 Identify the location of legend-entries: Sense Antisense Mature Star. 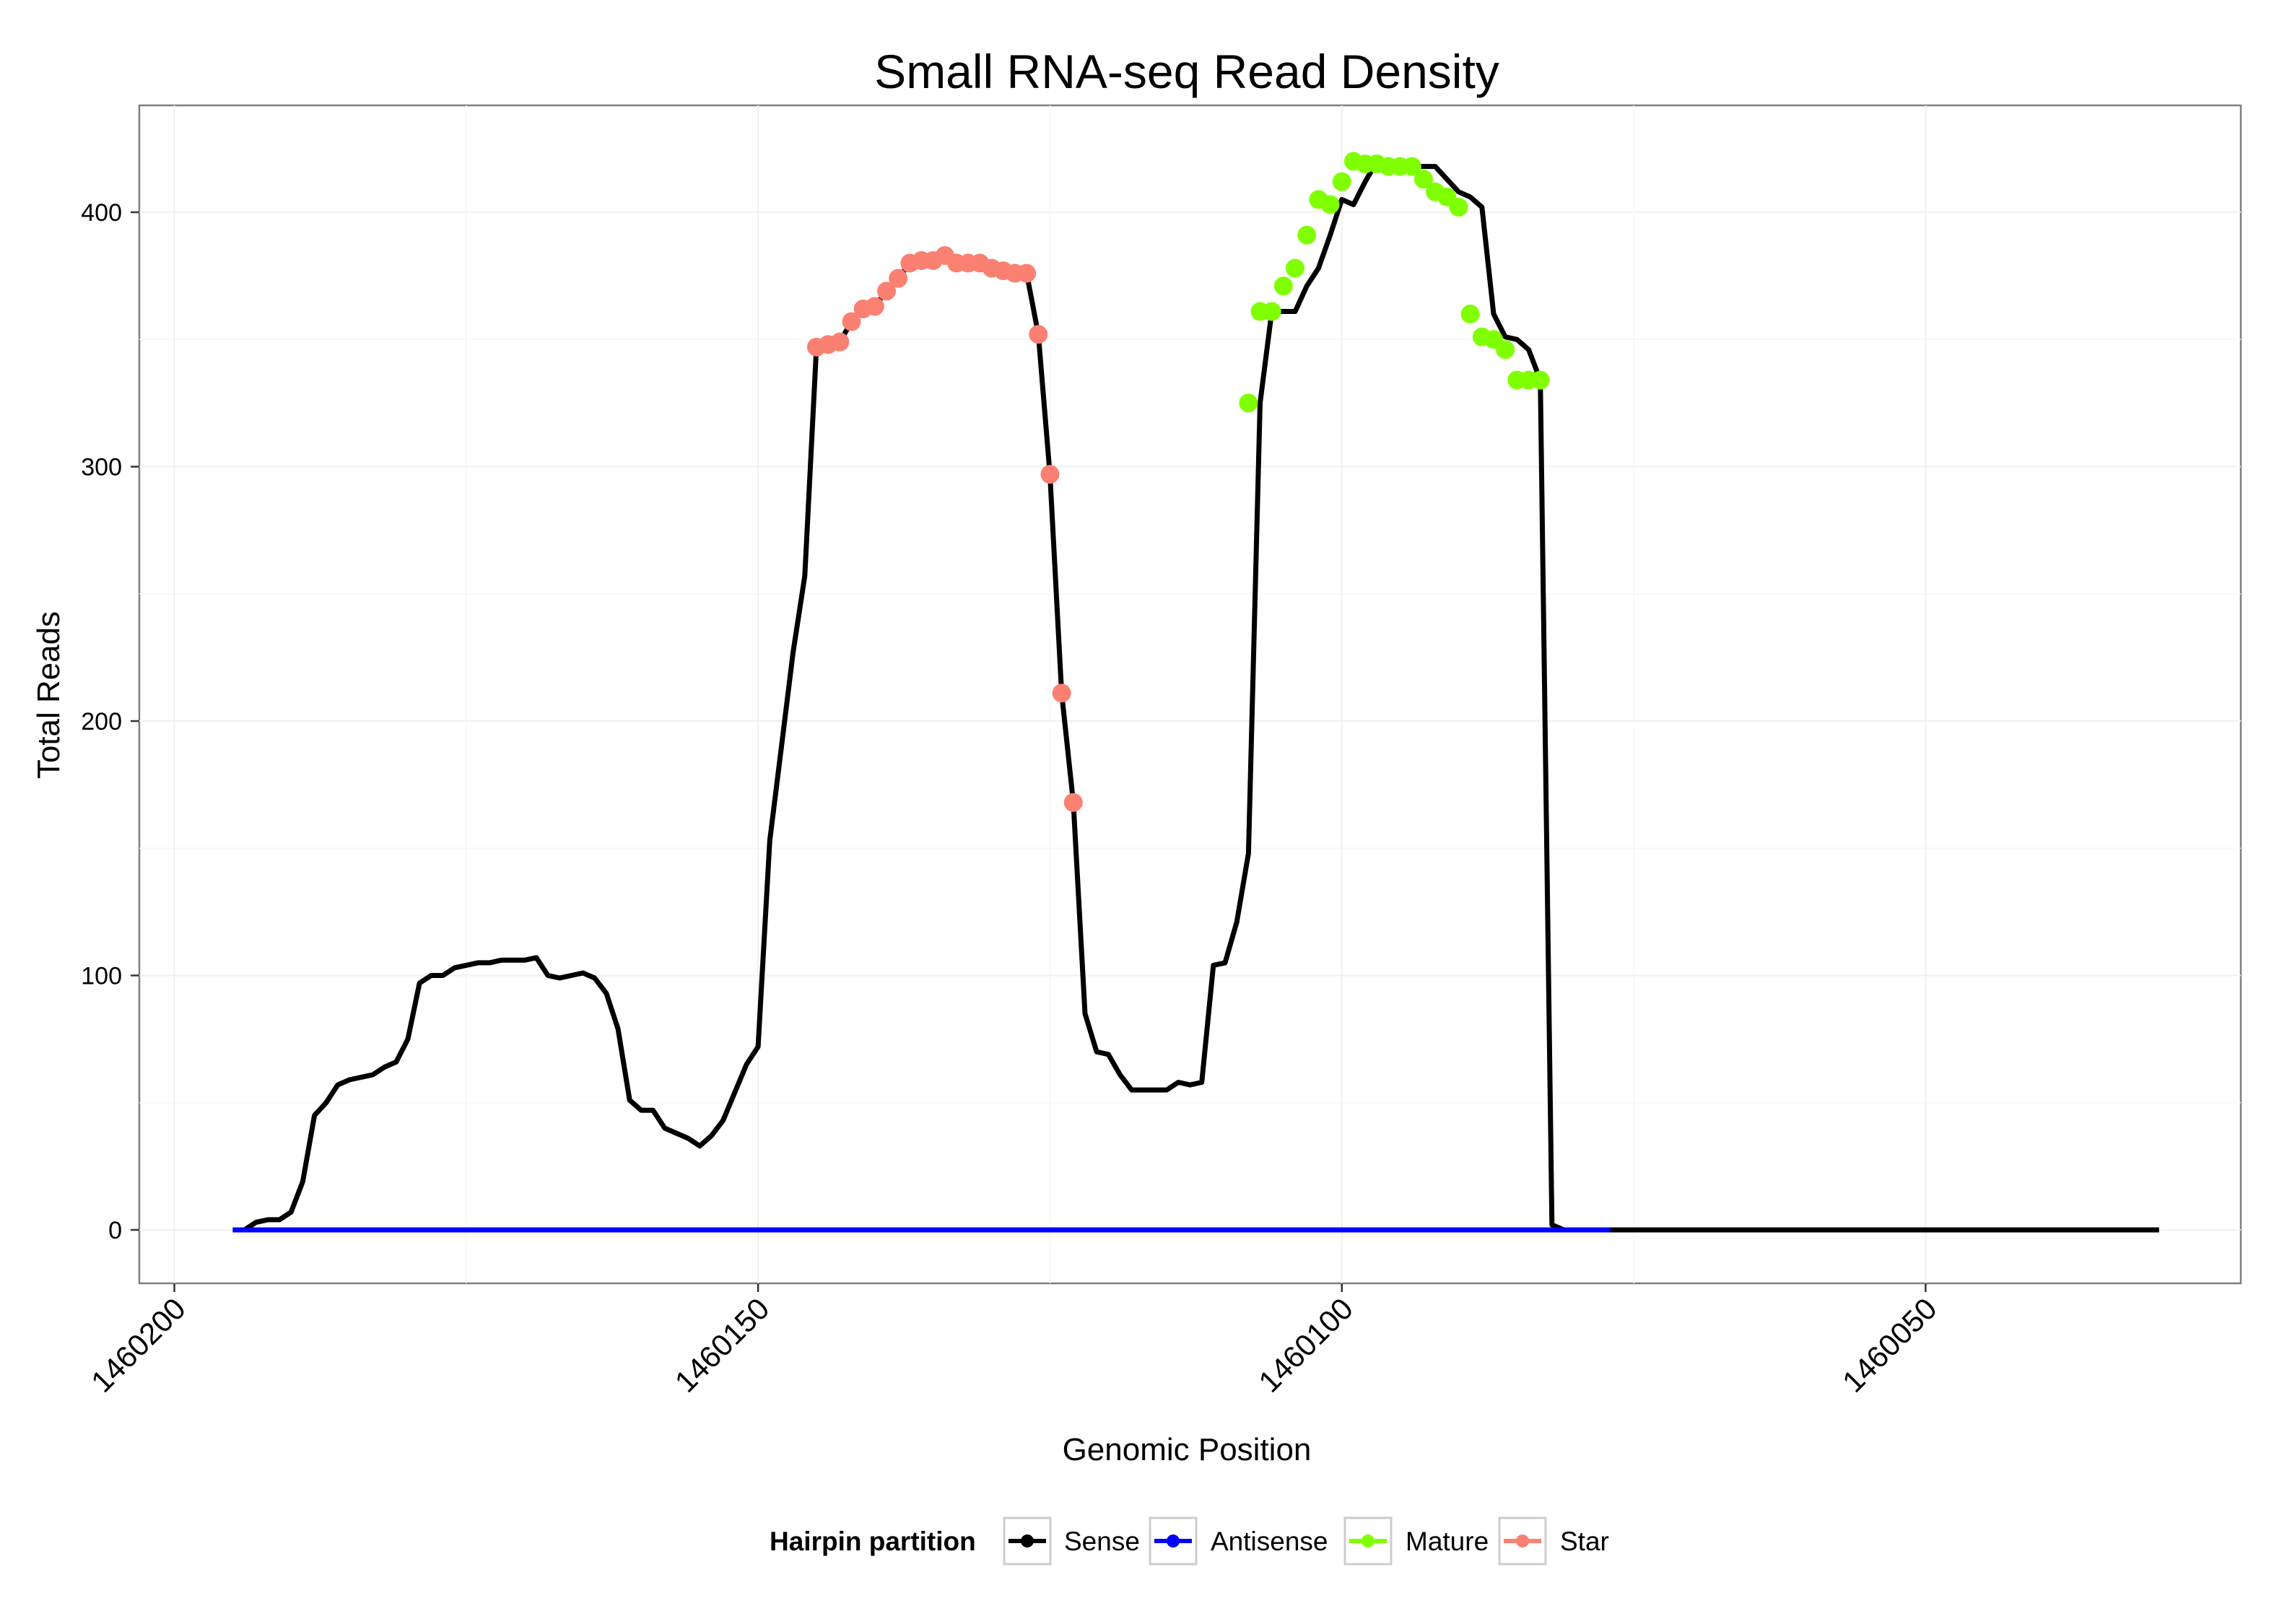
(1306, 1541).